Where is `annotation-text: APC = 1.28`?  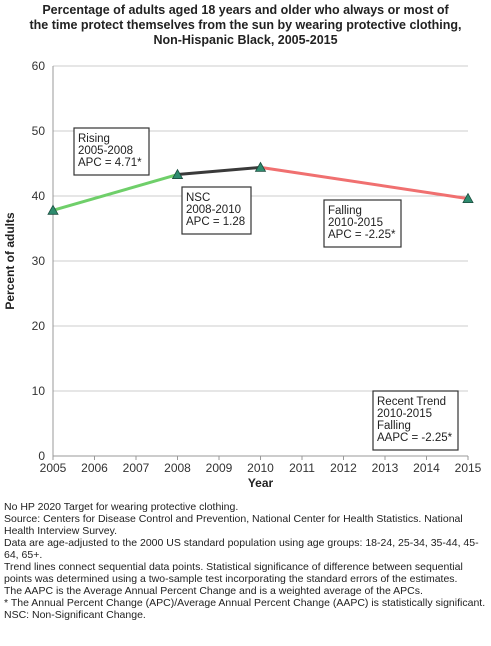
annotation-text: APC = 1.28 is located at coordinates (215, 222).